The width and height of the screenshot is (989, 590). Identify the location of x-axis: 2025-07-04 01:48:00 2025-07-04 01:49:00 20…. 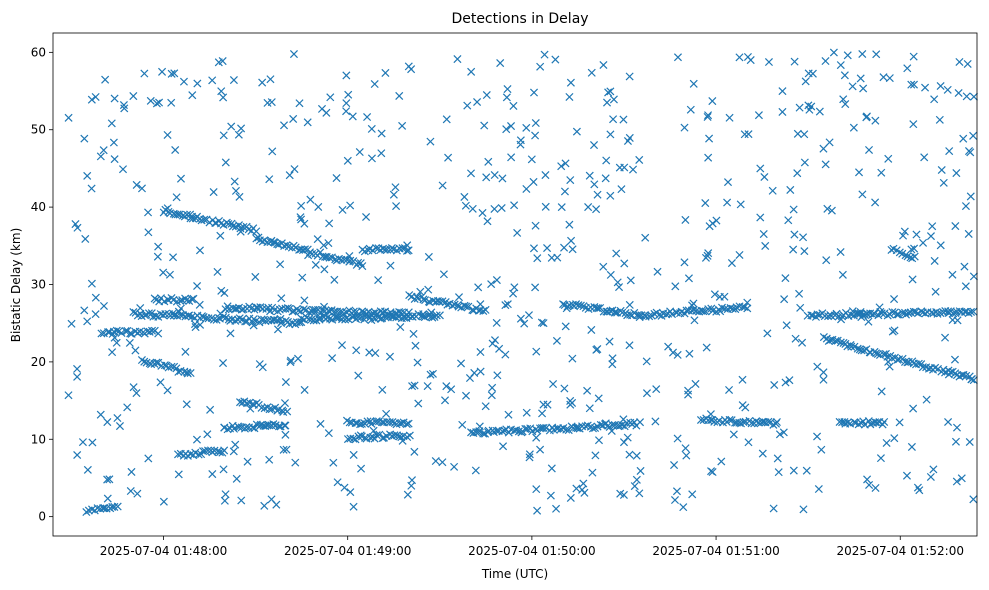
(532, 547).